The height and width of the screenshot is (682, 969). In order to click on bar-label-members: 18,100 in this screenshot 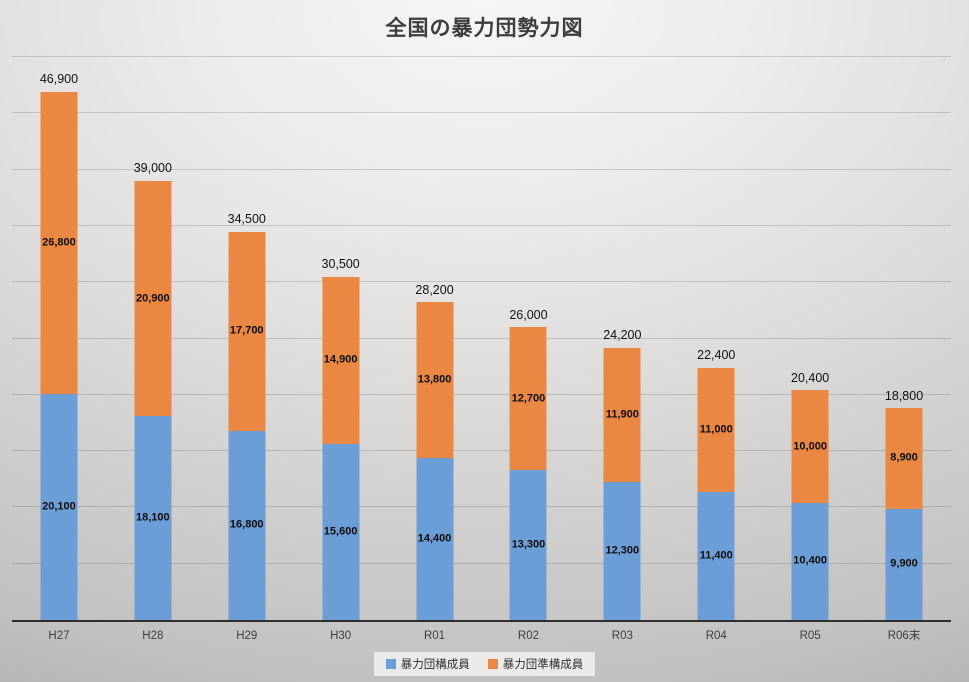, I will do `click(153, 517)`.